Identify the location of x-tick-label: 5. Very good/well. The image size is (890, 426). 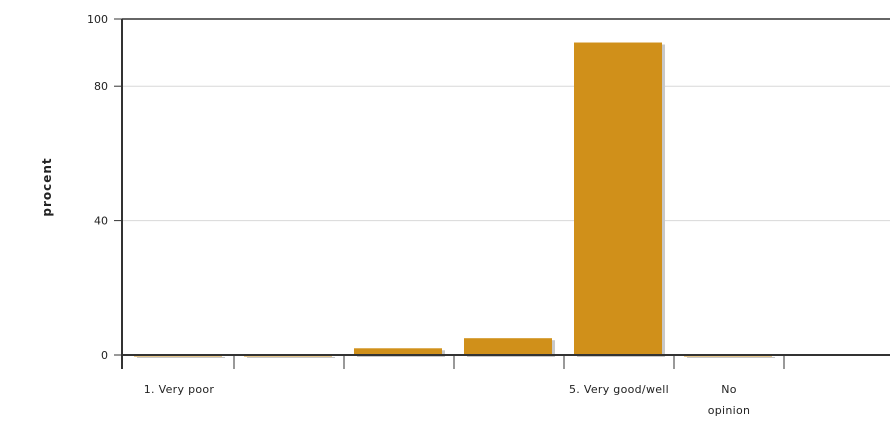
(619, 389).